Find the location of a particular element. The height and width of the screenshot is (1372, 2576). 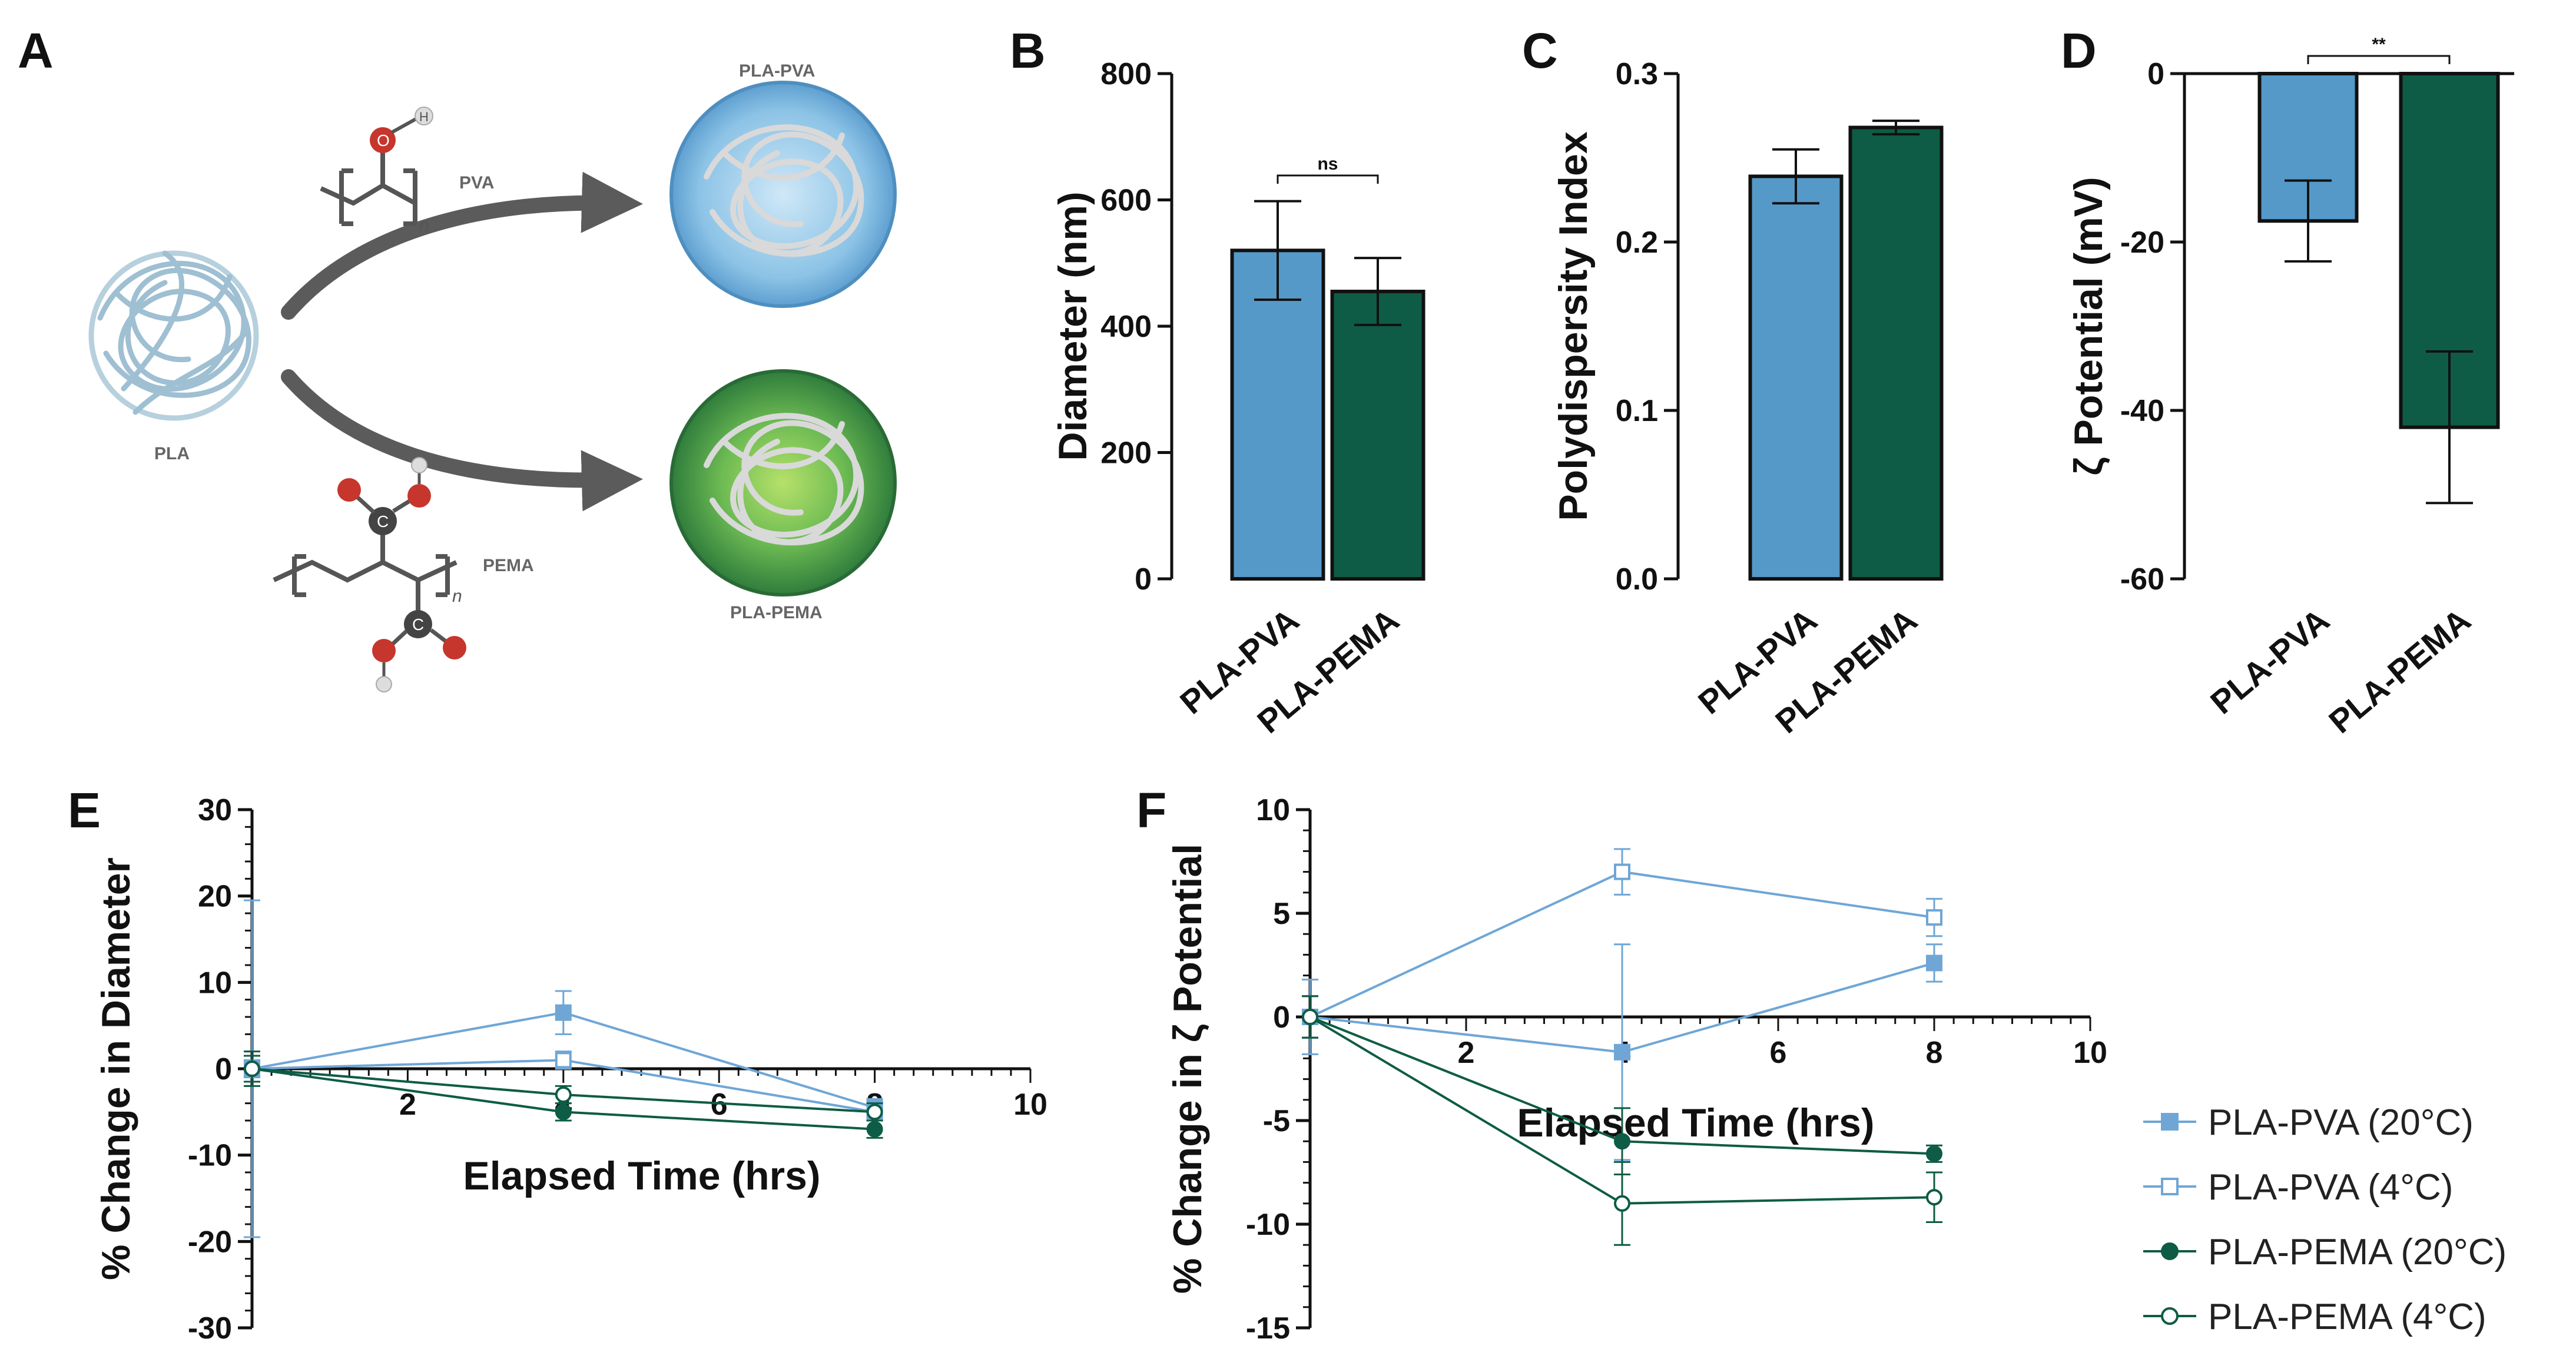

pla-pva-particle: PLA-PVA is located at coordinates (783, 184).